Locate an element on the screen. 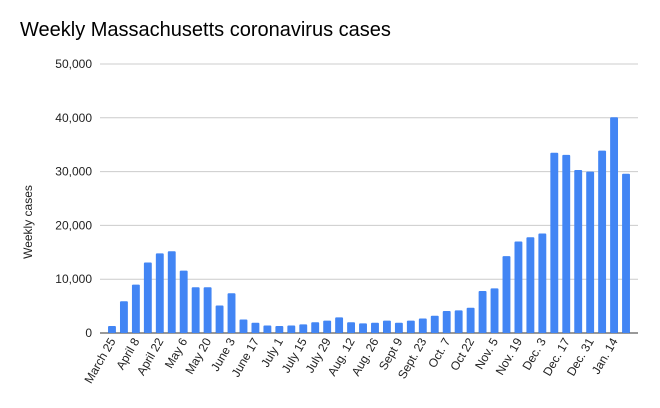 This screenshot has width=660, height=408. x-tick-label: March 25 is located at coordinates (99, 360).